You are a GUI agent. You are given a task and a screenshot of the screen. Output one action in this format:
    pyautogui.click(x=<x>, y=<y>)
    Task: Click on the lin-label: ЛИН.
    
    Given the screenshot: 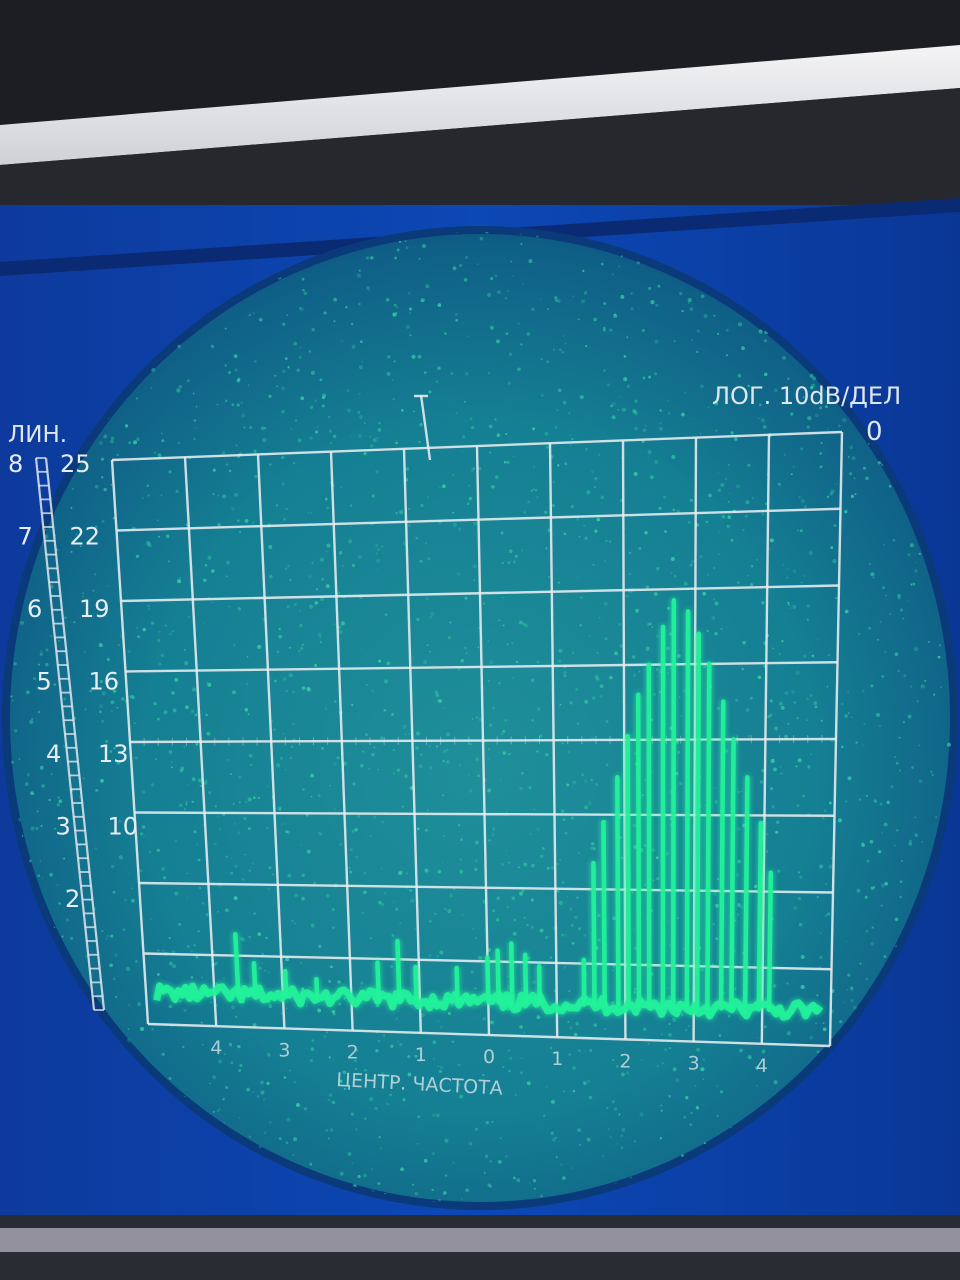 What is the action you would take?
    pyautogui.click(x=37, y=435)
    